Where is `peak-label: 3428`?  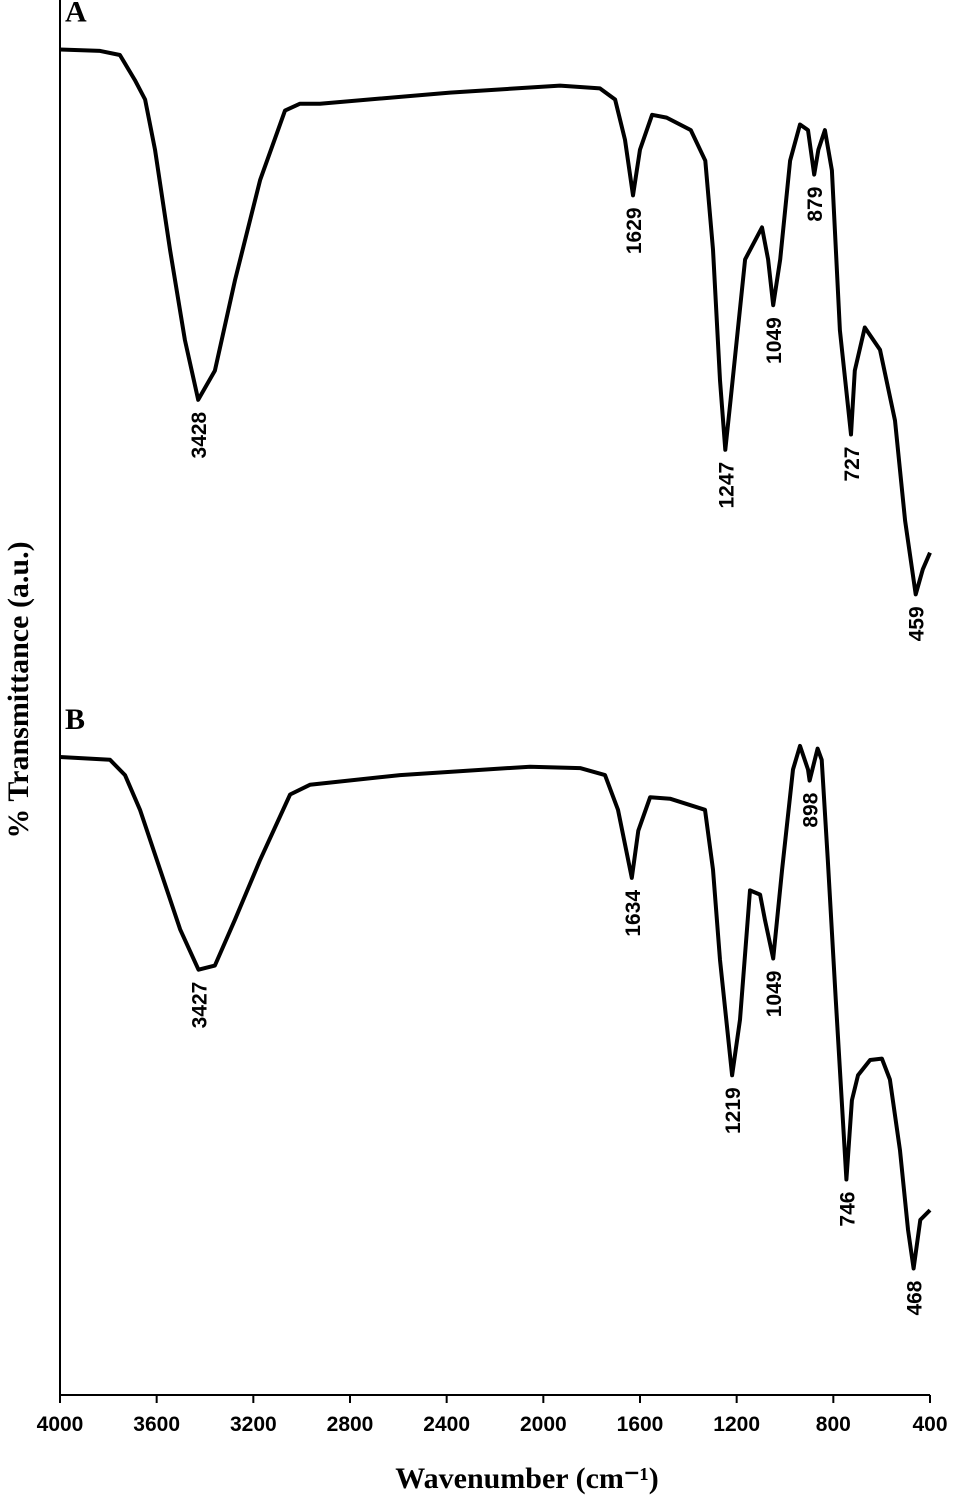 peak-label: 3428 is located at coordinates (199, 434).